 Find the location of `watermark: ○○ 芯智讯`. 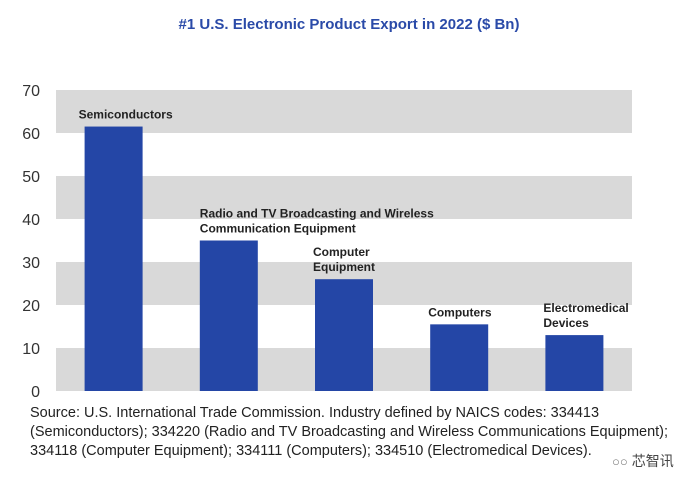

watermark: ○○ 芯智讯 is located at coordinates (643, 461).